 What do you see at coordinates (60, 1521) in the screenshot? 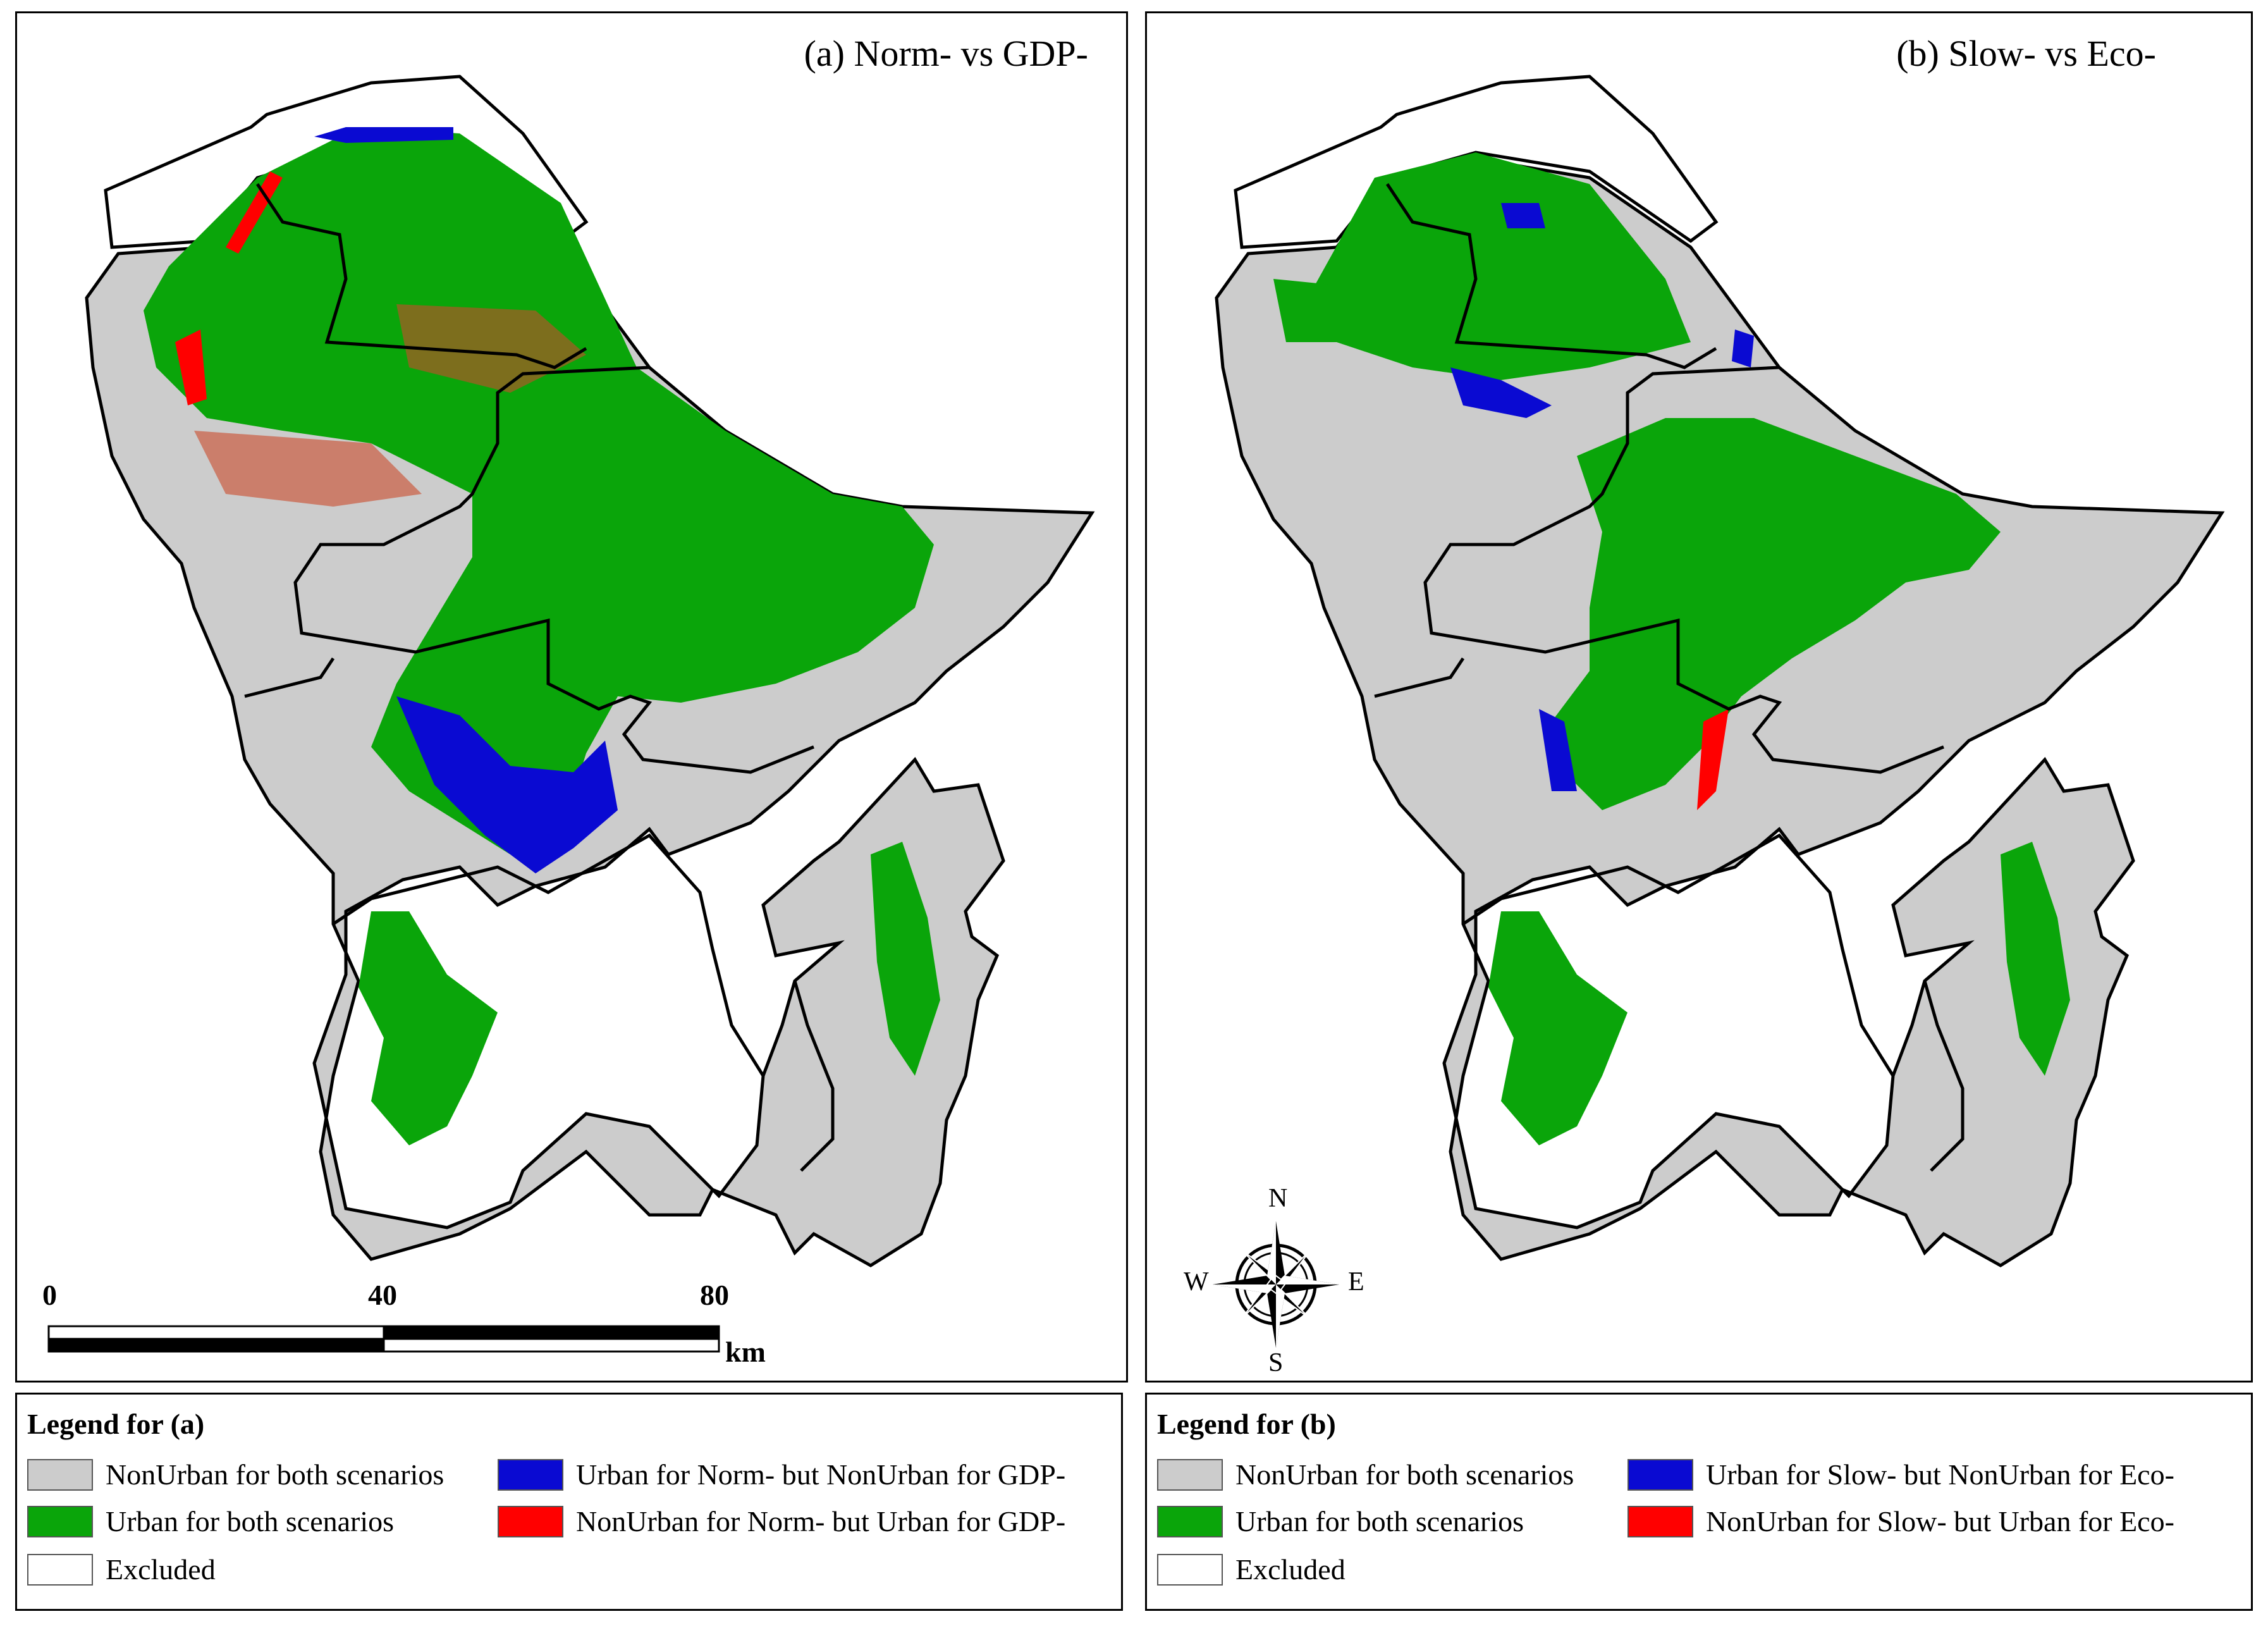
I see `legend-a-swatch-urban-both` at bounding box center [60, 1521].